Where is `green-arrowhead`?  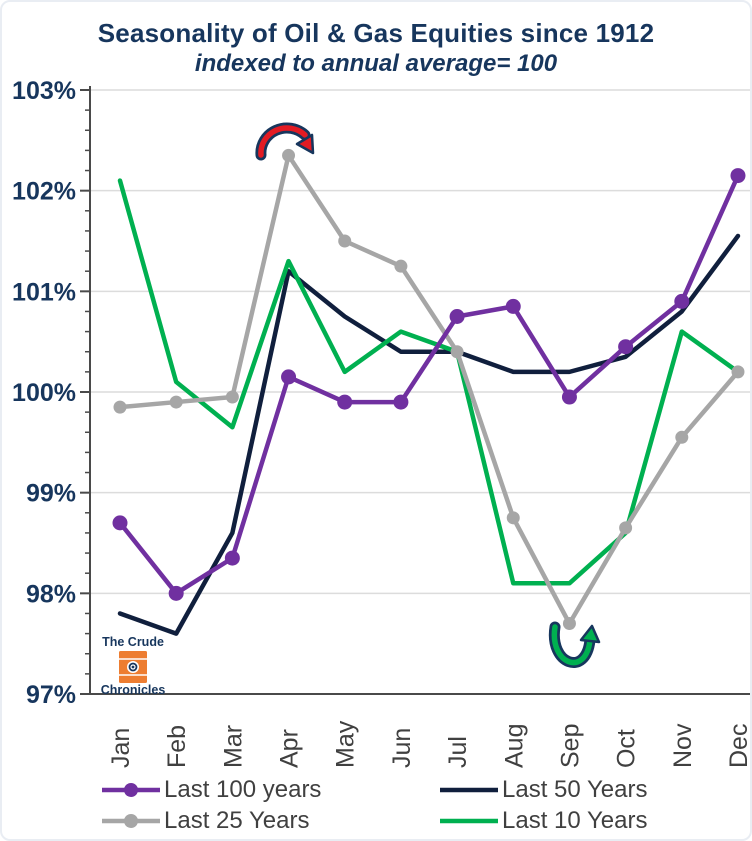 green-arrowhead is located at coordinates (590, 634).